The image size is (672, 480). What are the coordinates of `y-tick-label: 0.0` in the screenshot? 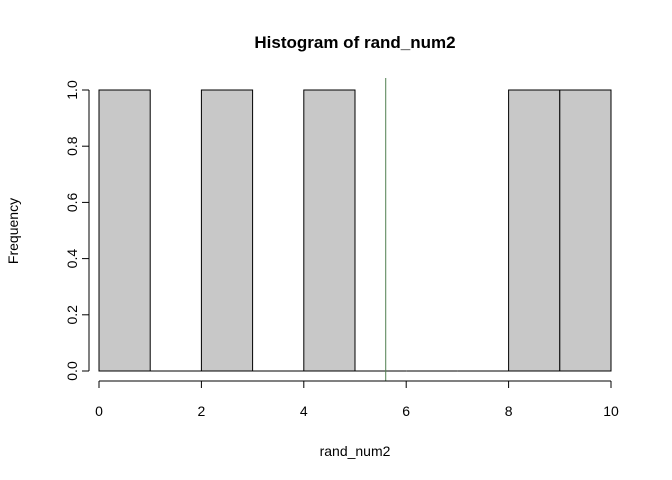 It's located at (72, 371).